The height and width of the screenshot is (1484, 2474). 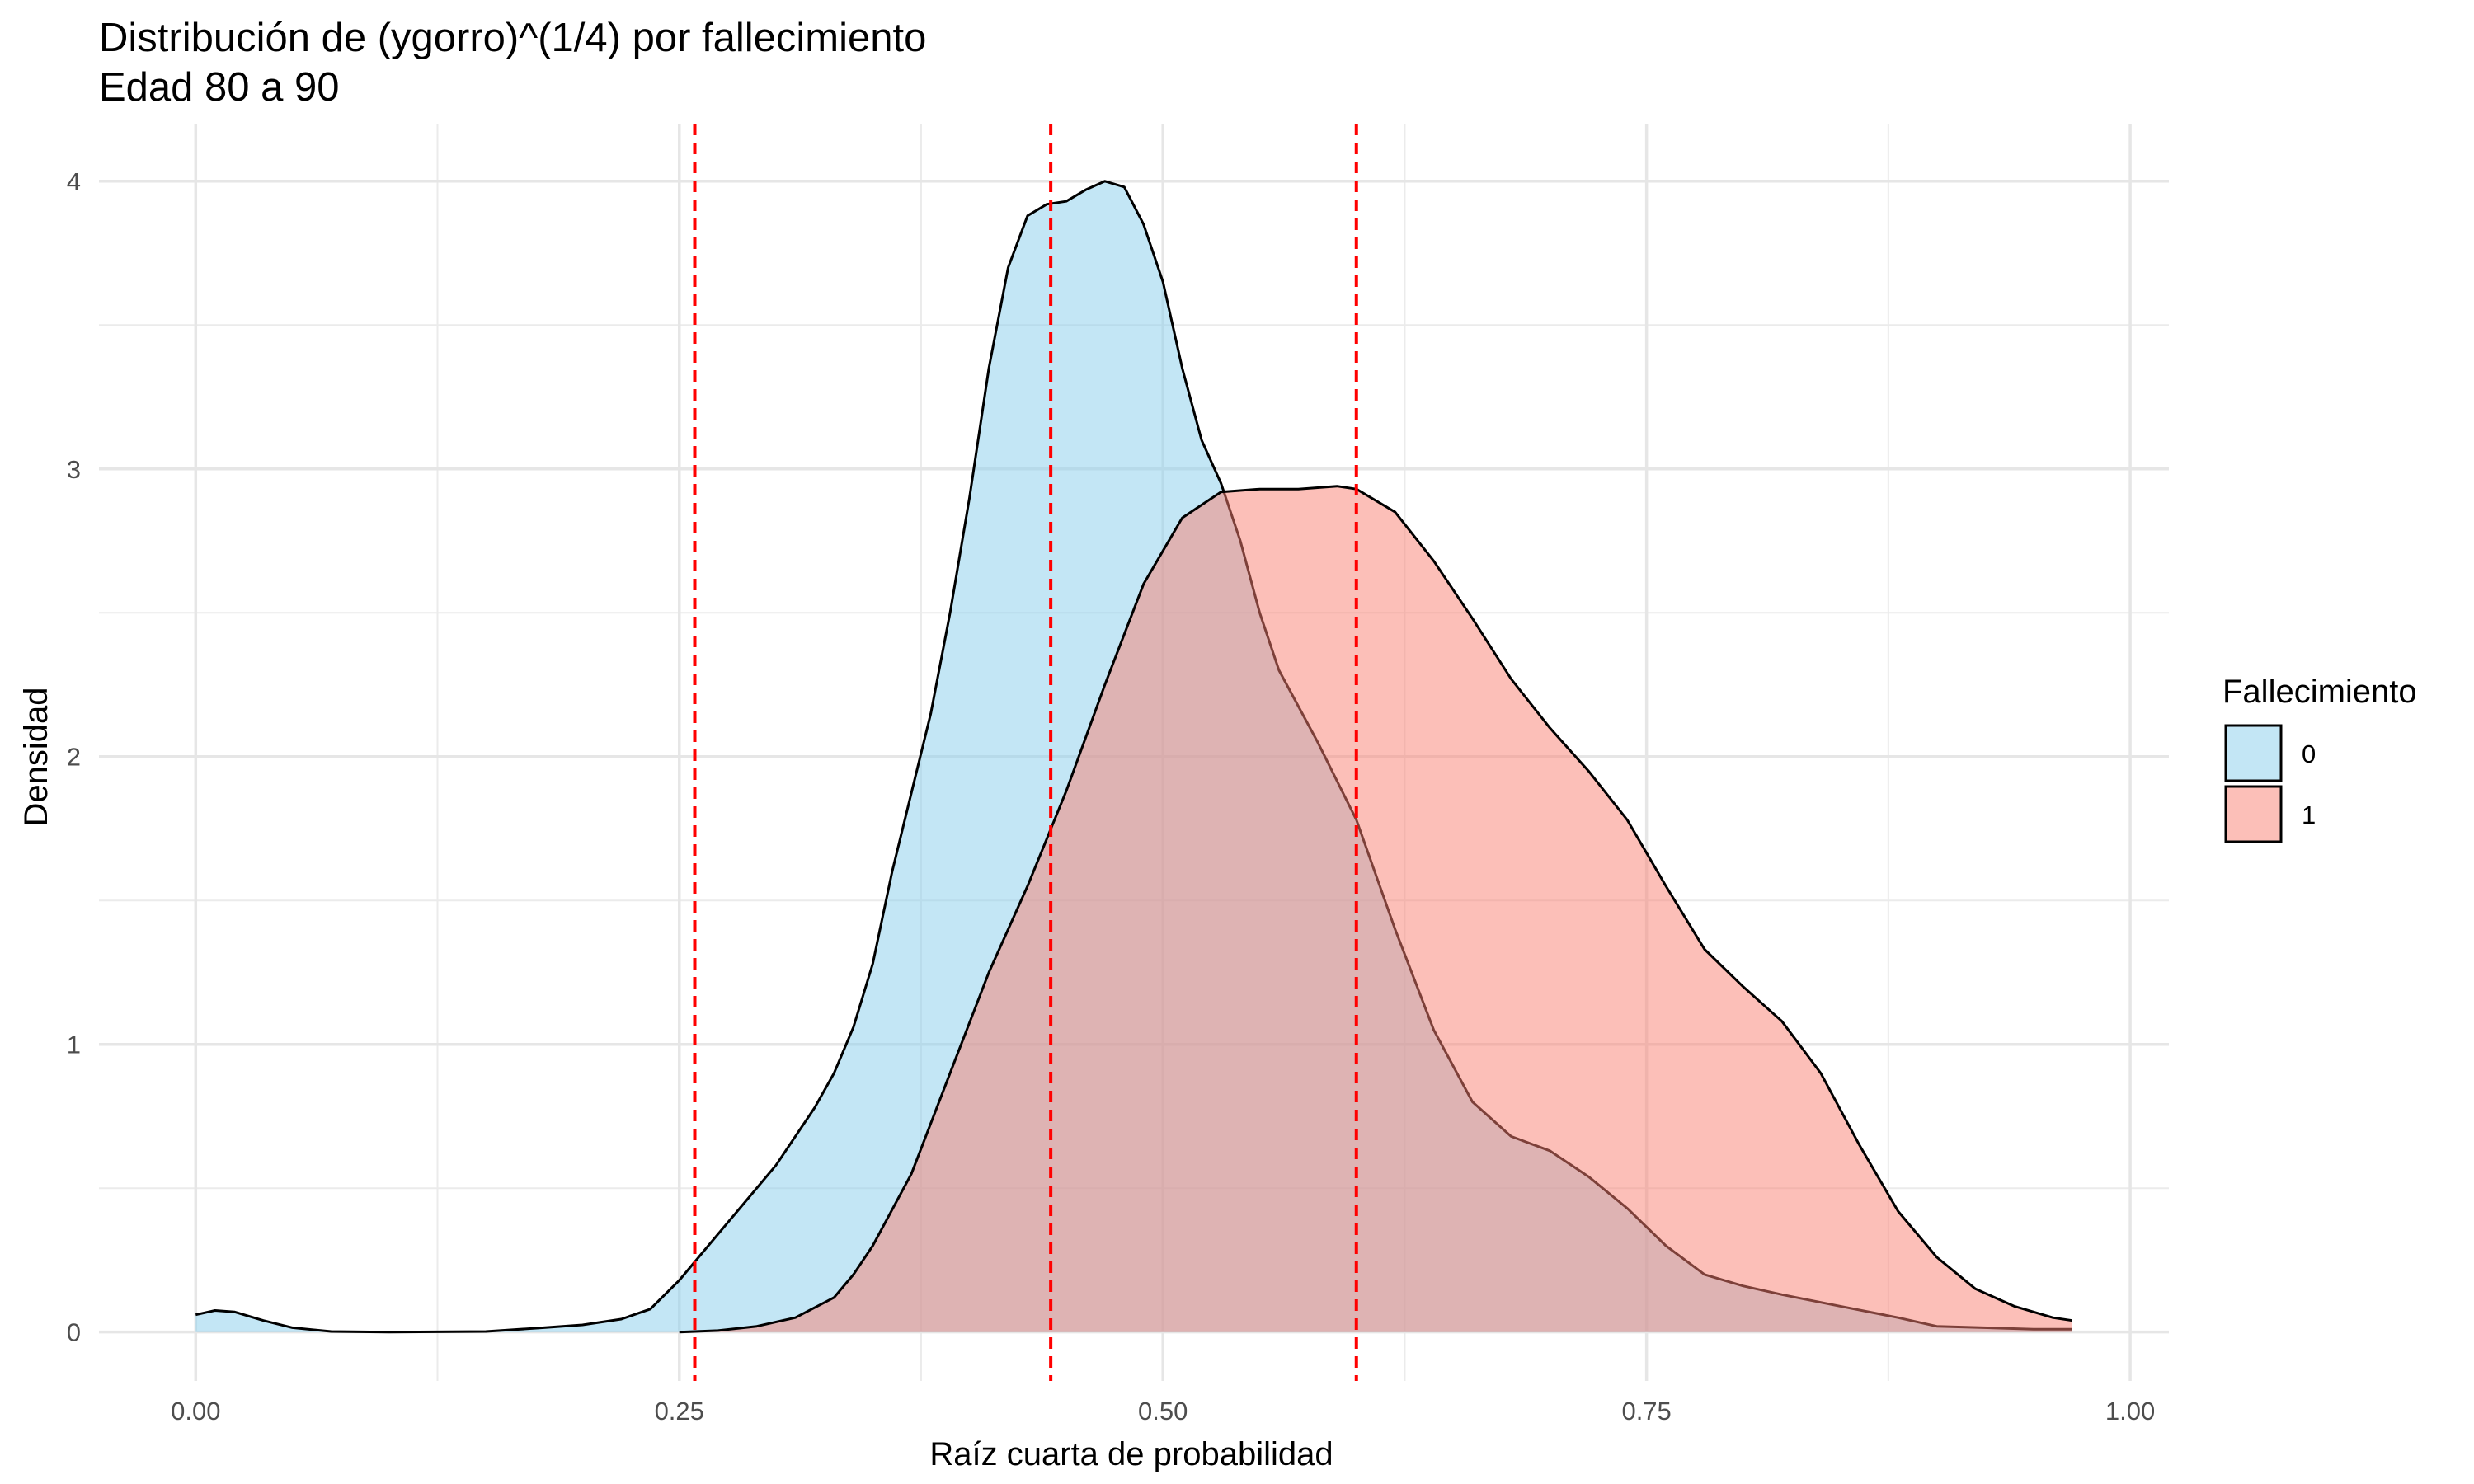 What do you see at coordinates (2270, 783) in the screenshot?
I see `legend-entries: 01` at bounding box center [2270, 783].